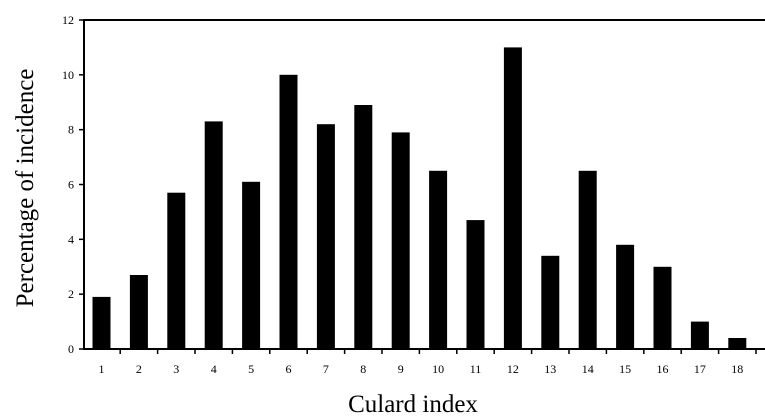 This screenshot has width=765, height=419. I want to click on x-tick-label-3: 3, so click(176, 369).